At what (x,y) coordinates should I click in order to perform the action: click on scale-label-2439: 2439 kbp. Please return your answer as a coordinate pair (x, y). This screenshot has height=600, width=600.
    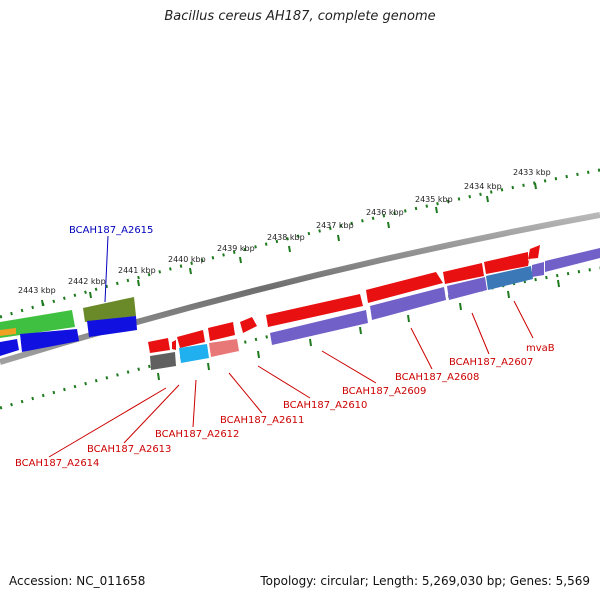
    Looking at the image, I should click on (236, 248).